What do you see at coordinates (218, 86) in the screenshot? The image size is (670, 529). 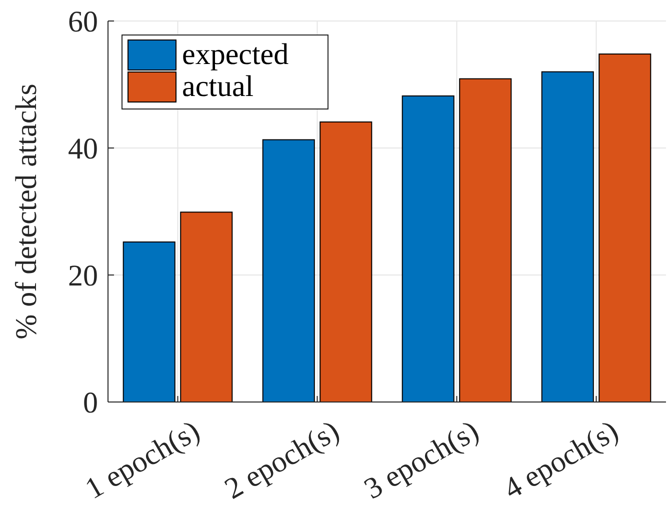 I see `legend-label: actual` at bounding box center [218, 86].